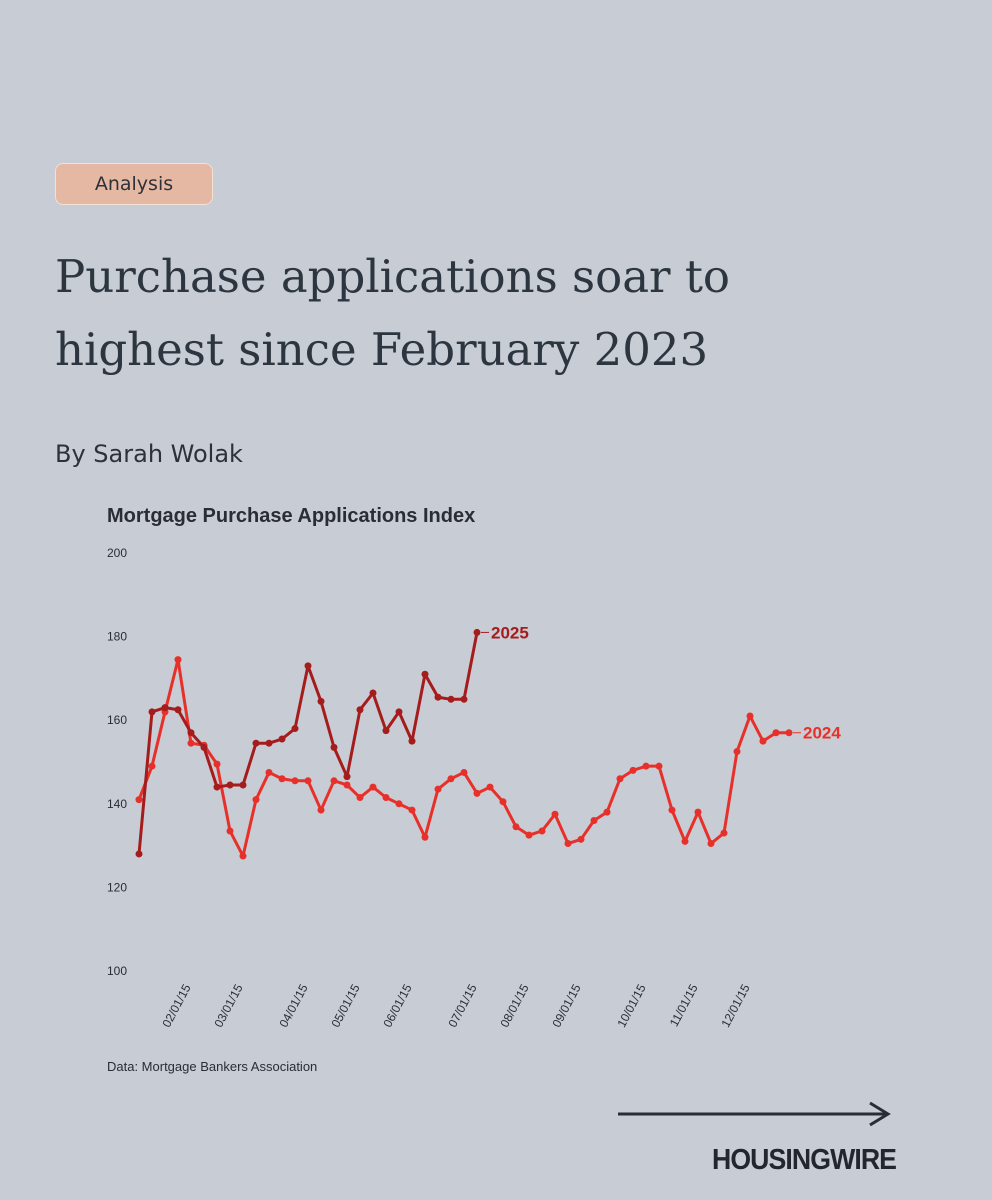 This screenshot has height=1200, width=992. Describe the element at coordinates (880, 1114) in the screenshot. I see `arrow-head` at that location.